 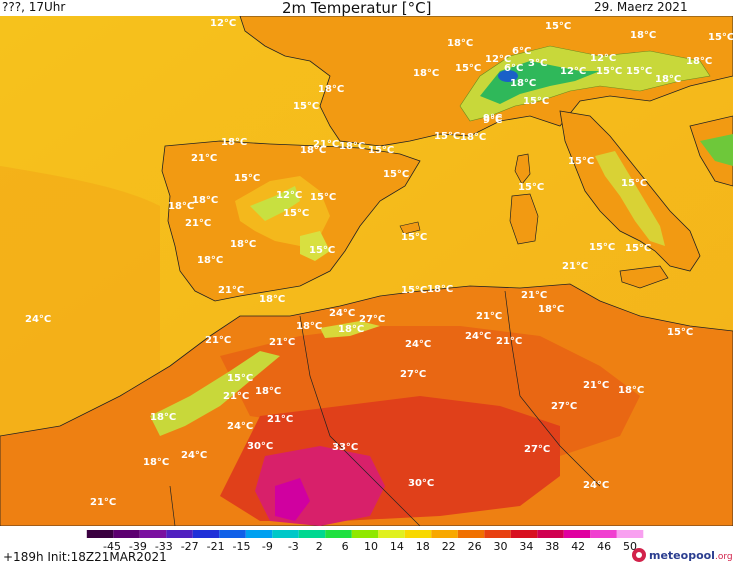 What do you see at coordinates (716, 150) in the screenshot?
I see `balkan-mountains` at bounding box center [716, 150].